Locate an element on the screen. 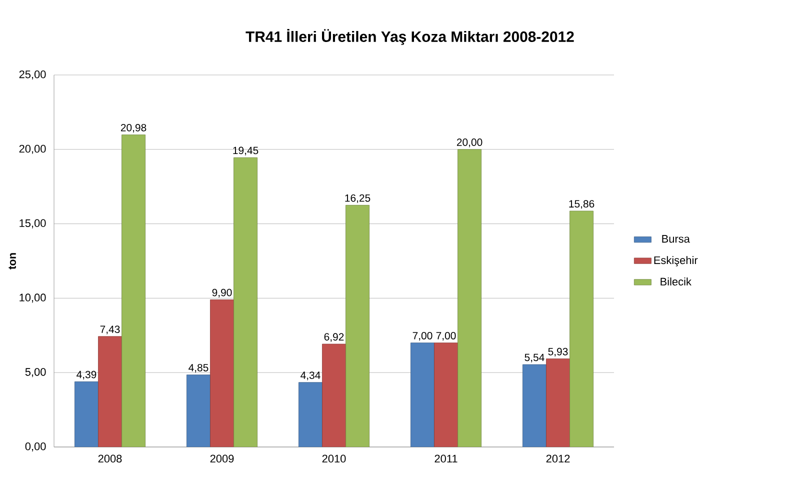  data-label: 5,54 is located at coordinates (534, 358).